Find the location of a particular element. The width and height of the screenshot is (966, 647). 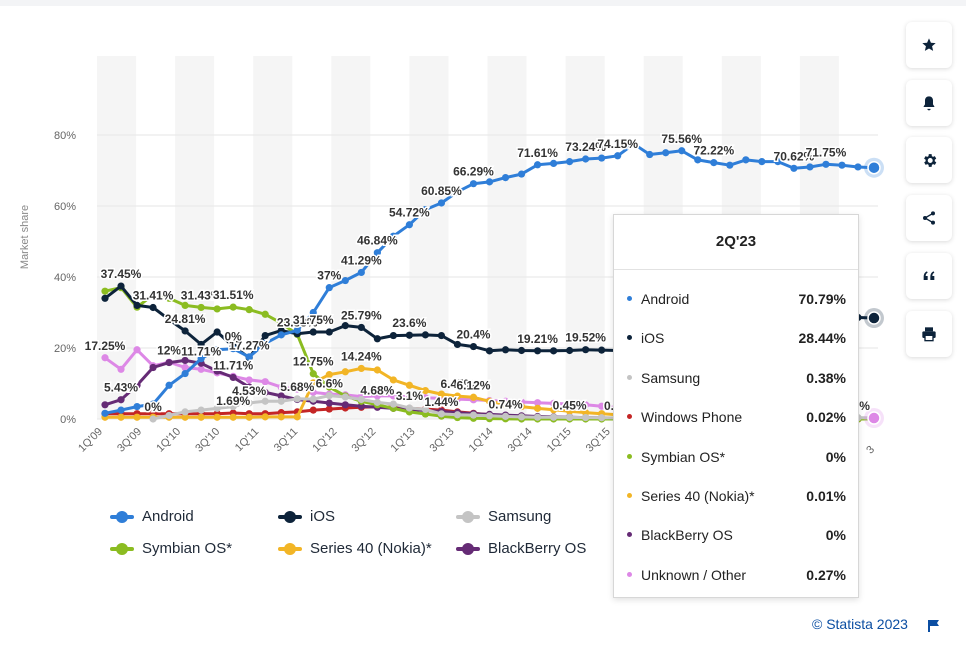

legend-label: iOS is located at coordinates (323, 516).